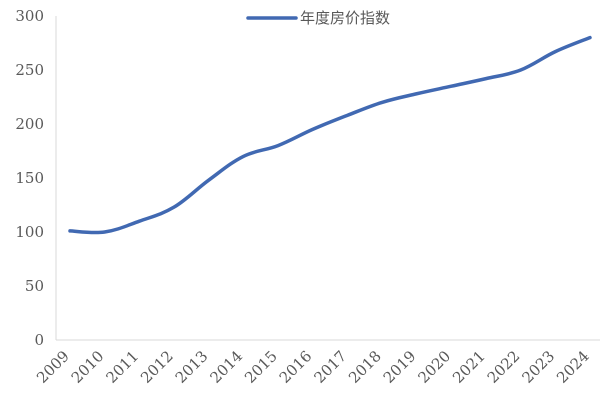 The width and height of the screenshot is (606, 402). I want to click on legend: 年度房价指数, so click(318, 18).